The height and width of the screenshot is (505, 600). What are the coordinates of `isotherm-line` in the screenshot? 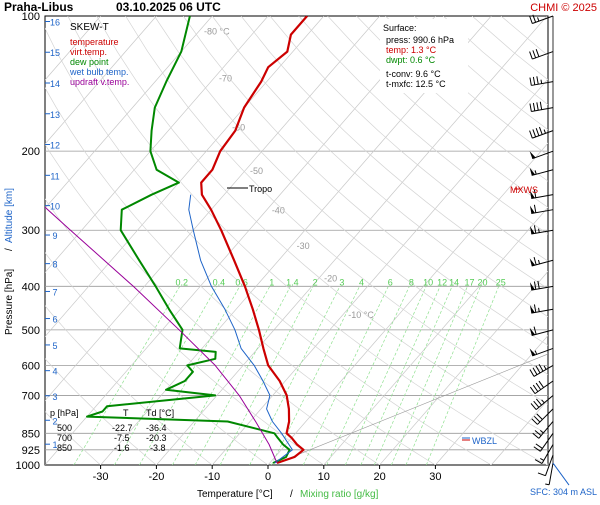 It's located at (573, 240).